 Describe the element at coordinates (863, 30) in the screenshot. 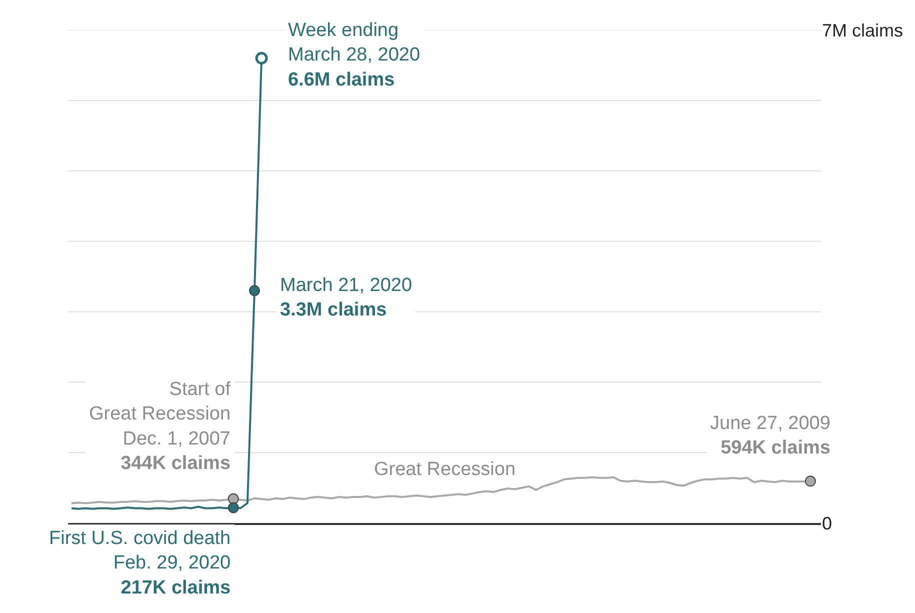

I see `y-tick-label: 7M claims` at that location.